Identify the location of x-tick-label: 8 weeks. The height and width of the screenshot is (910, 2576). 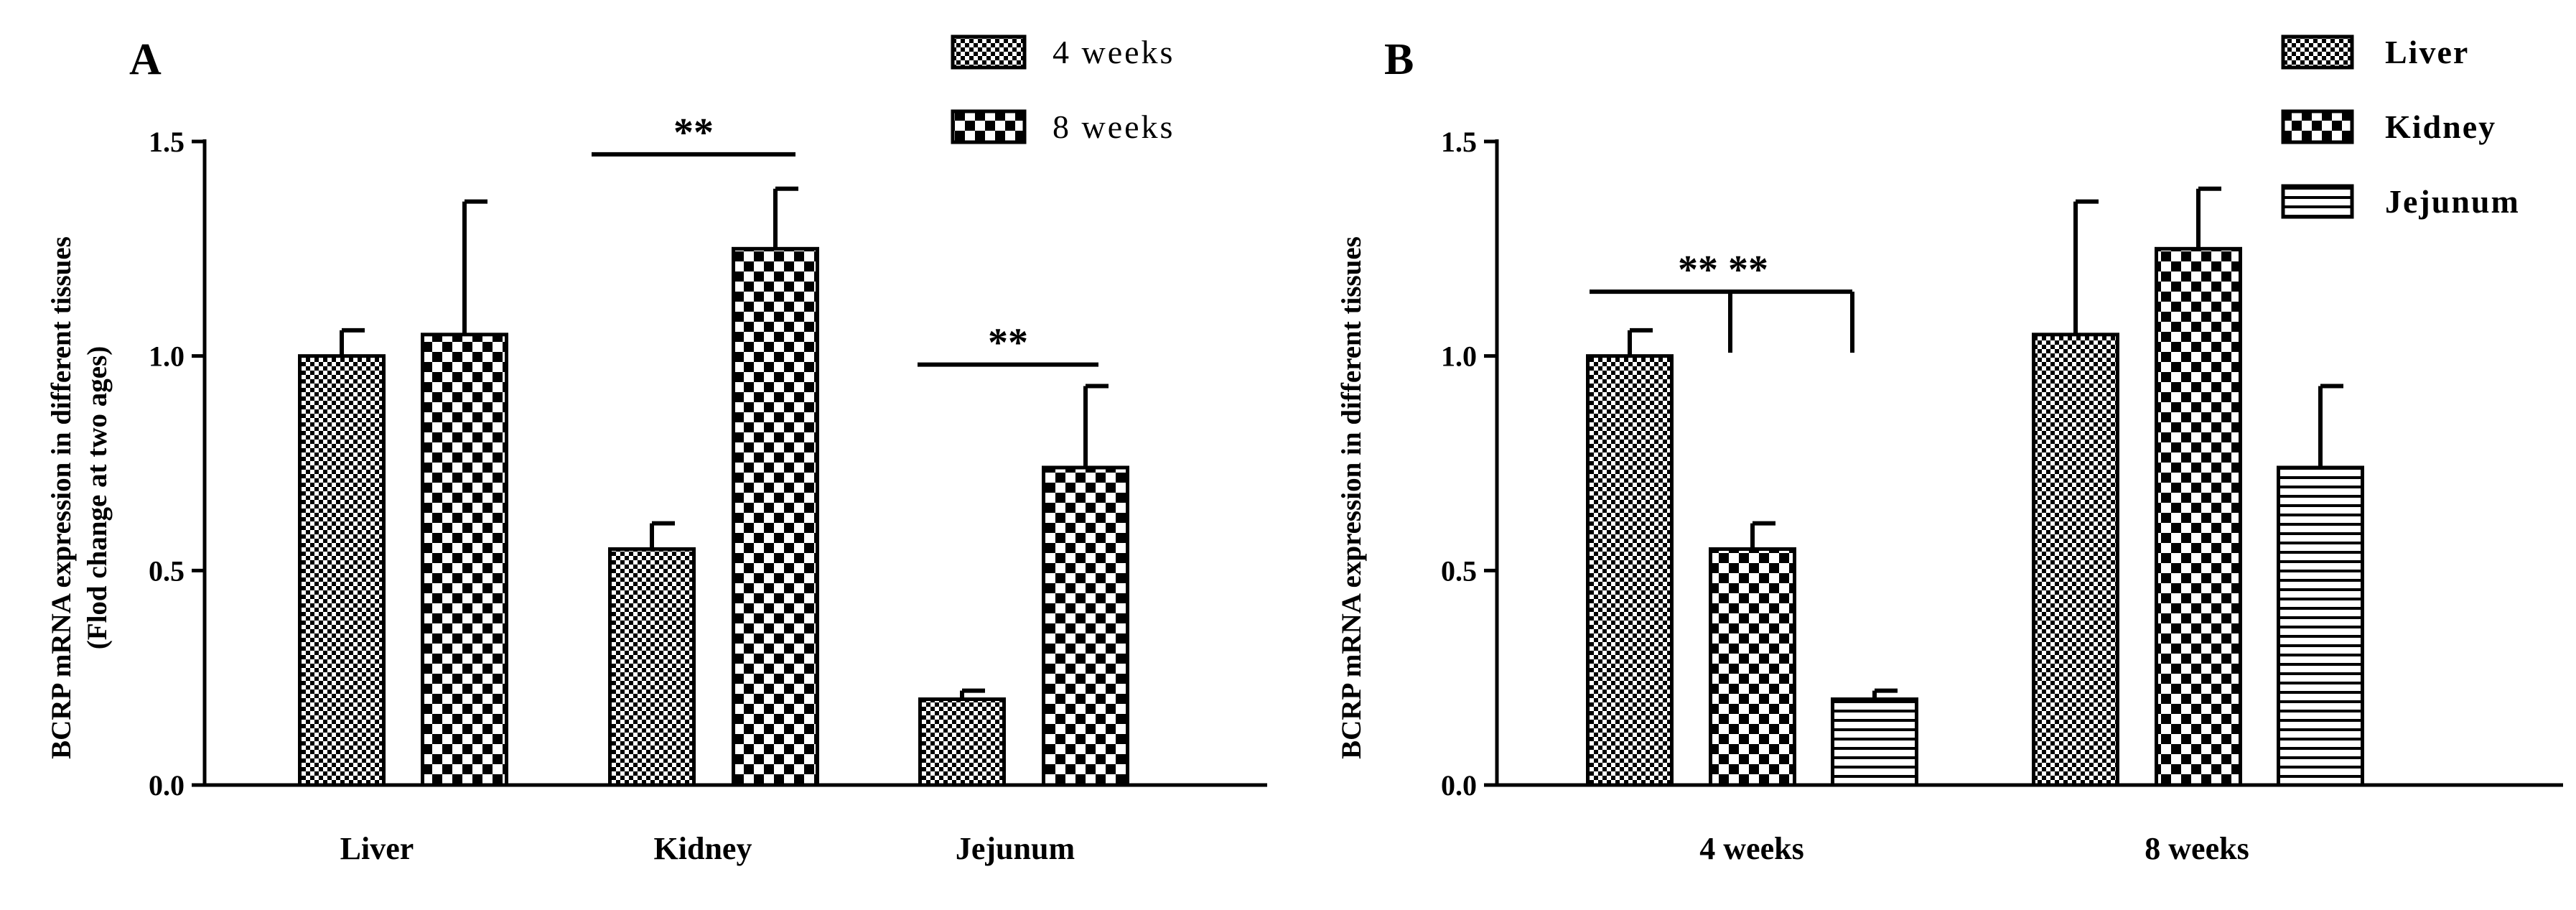
(2197, 849).